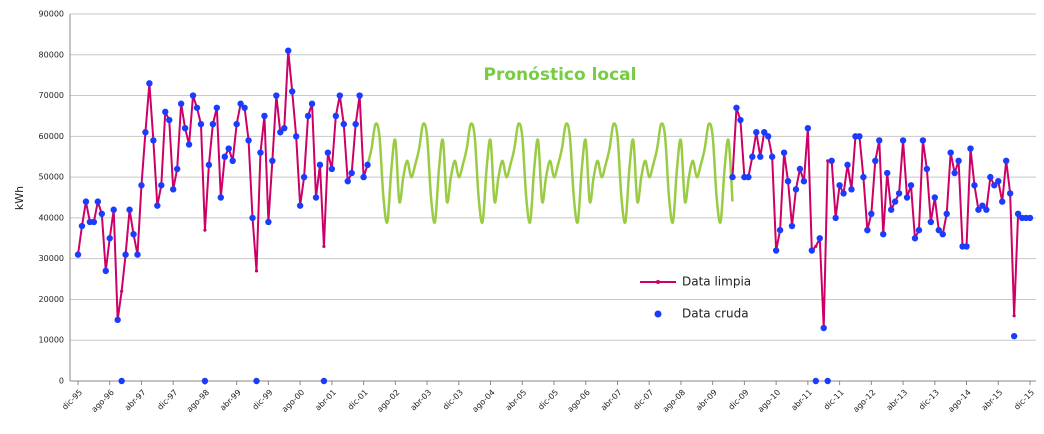 The width and height of the screenshot is (1044, 434). What do you see at coordinates (716, 282) in the screenshot?
I see `legend-label: Data limpia` at bounding box center [716, 282].